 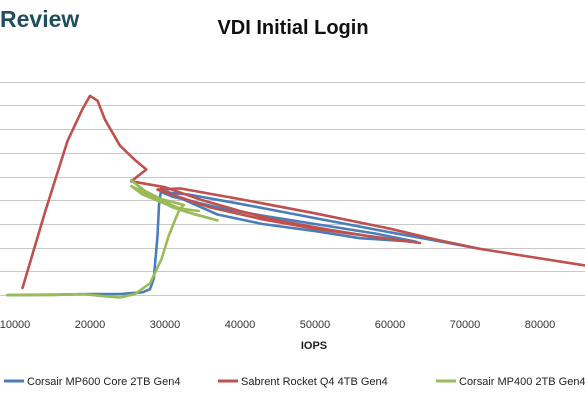 What do you see at coordinates (15, 325) in the screenshot?
I see `x-tick-label: 10000` at bounding box center [15, 325].